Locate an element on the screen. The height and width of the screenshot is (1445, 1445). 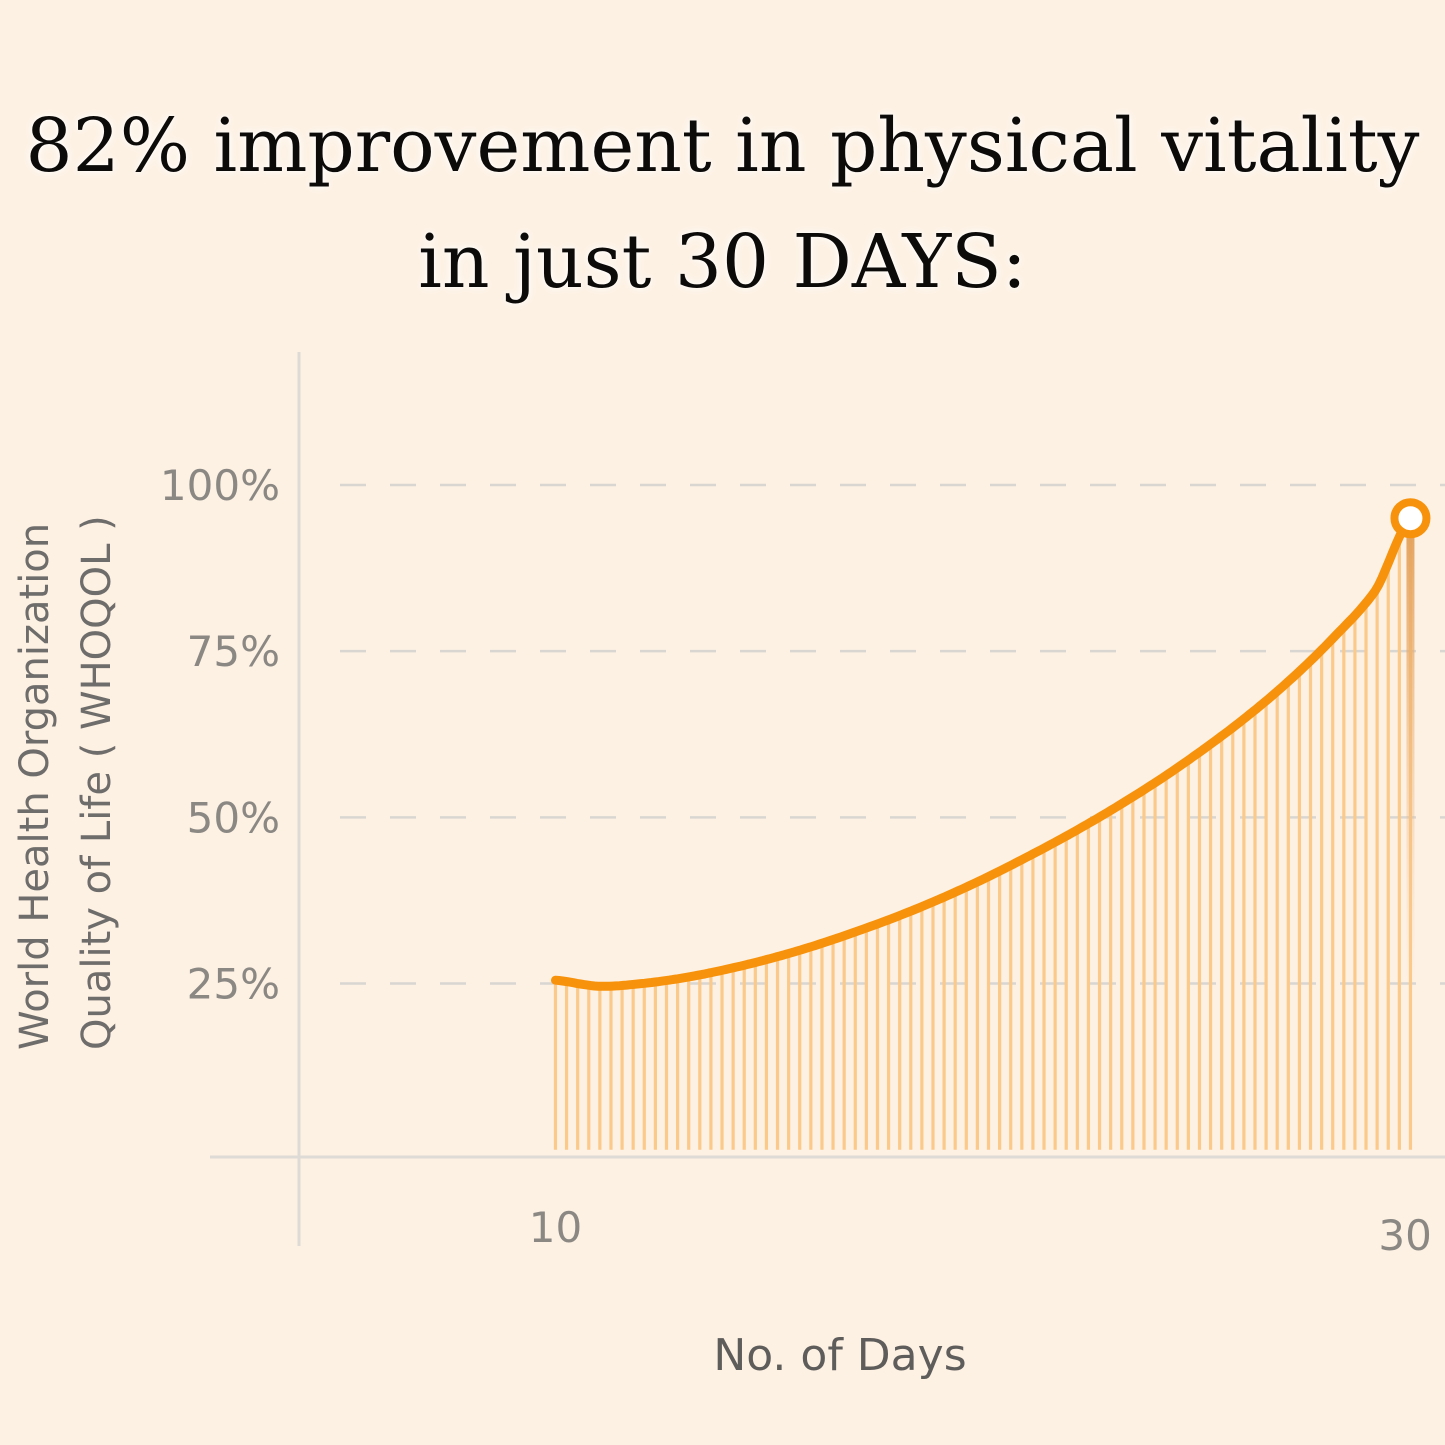
endpoint-drop-line is located at coordinates (1410, 751).